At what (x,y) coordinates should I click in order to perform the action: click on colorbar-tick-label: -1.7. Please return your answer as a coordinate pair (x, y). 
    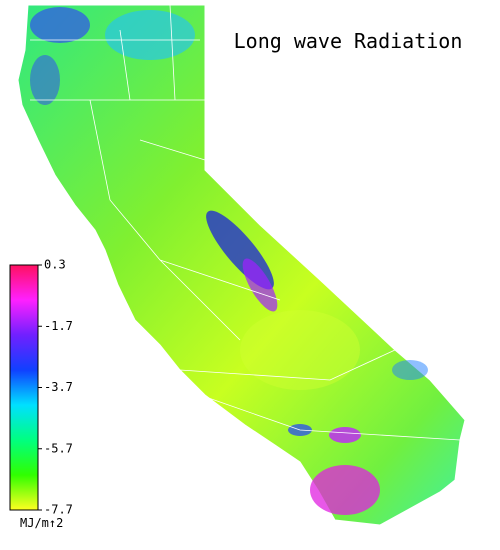
    Looking at the image, I should click on (58, 326).